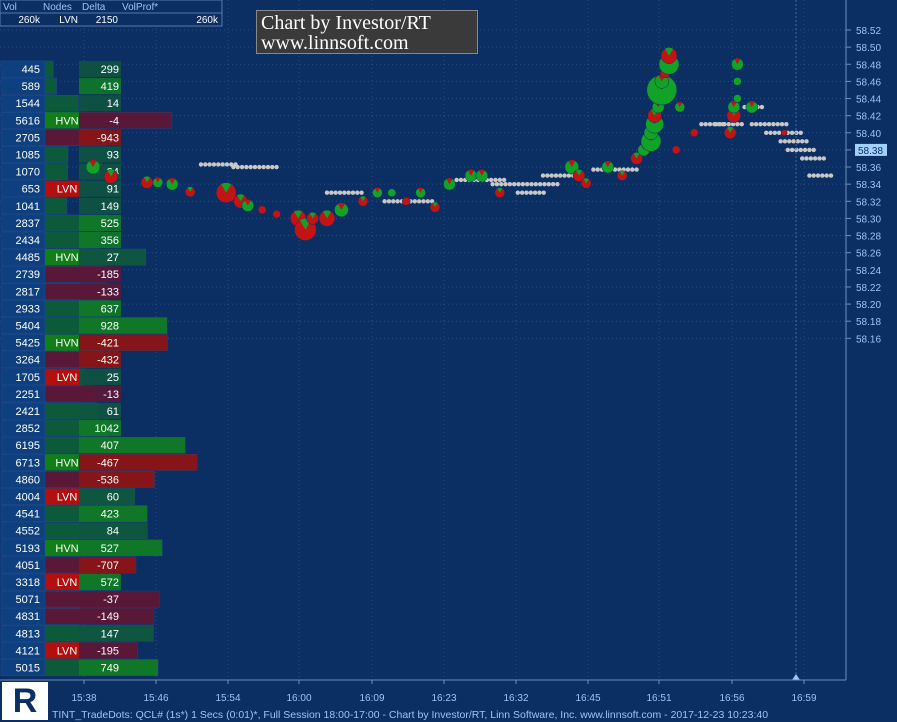 The width and height of the screenshot is (897, 722). Describe the element at coordinates (110, 669) in the screenshot. I see `profile-delta-label: 749` at that location.